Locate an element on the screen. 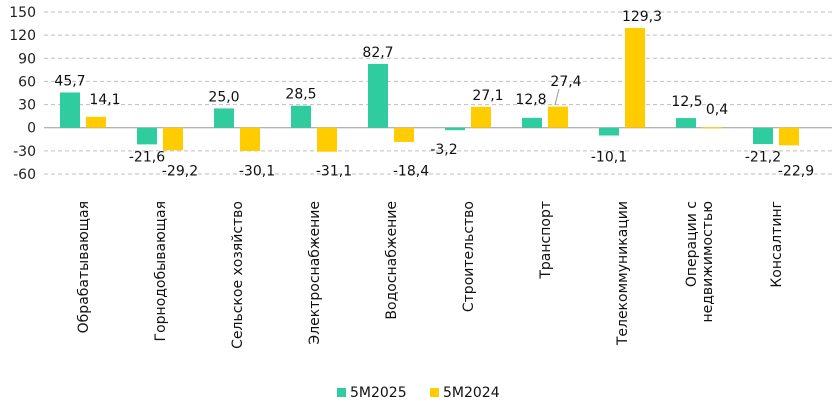 This screenshot has width=835, height=416. category-label-line: Горнодобывающая is located at coordinates (161, 271).